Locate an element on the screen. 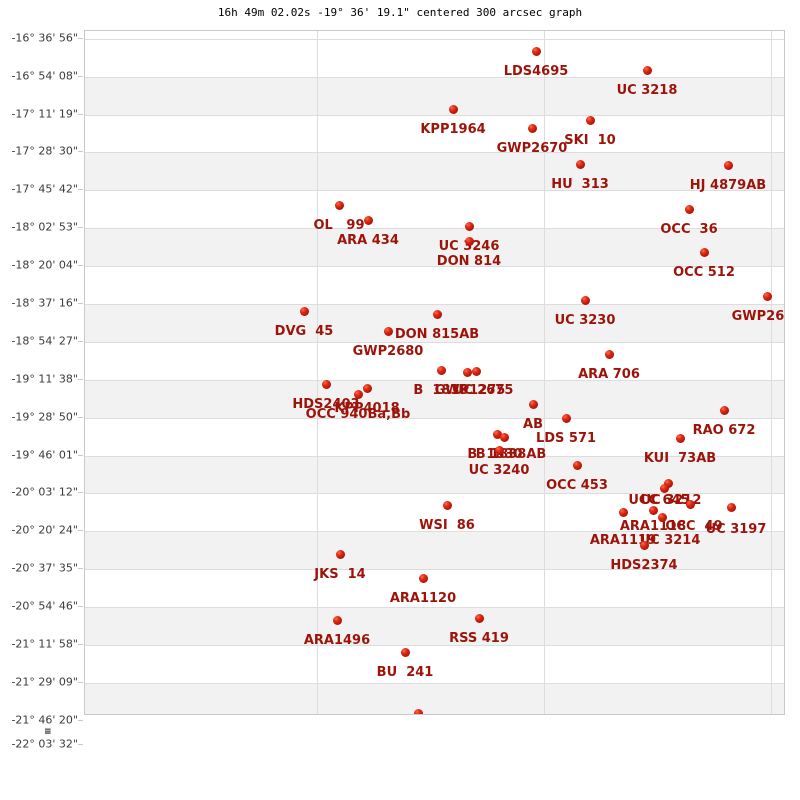  y-axis-tick-label: -17° 28' 30" is located at coordinates (44, 151).